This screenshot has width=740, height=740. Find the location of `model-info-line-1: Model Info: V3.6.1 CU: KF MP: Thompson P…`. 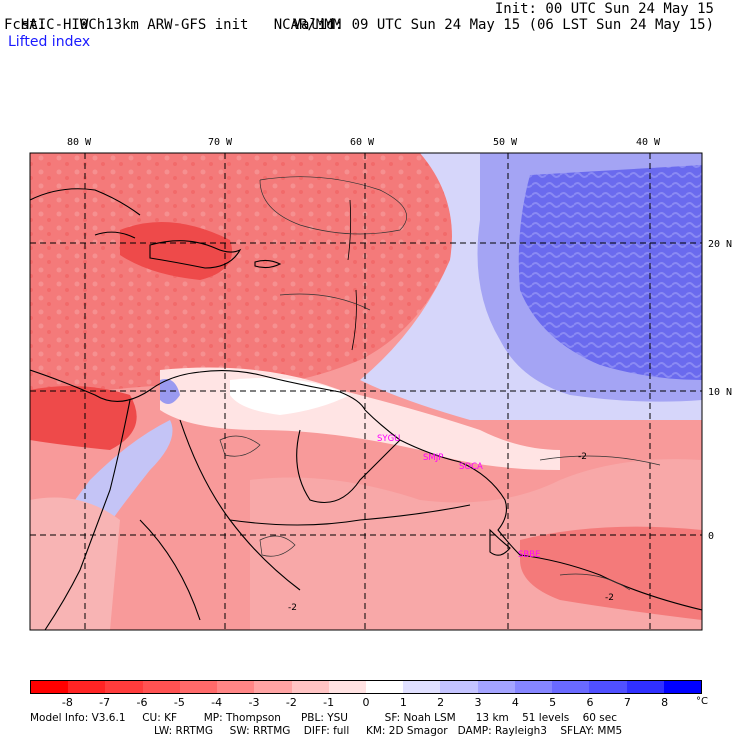

model-info-line-1: Model Info: V3.6.1 CU: KF MP: Thompson P… is located at coordinates (324, 718).